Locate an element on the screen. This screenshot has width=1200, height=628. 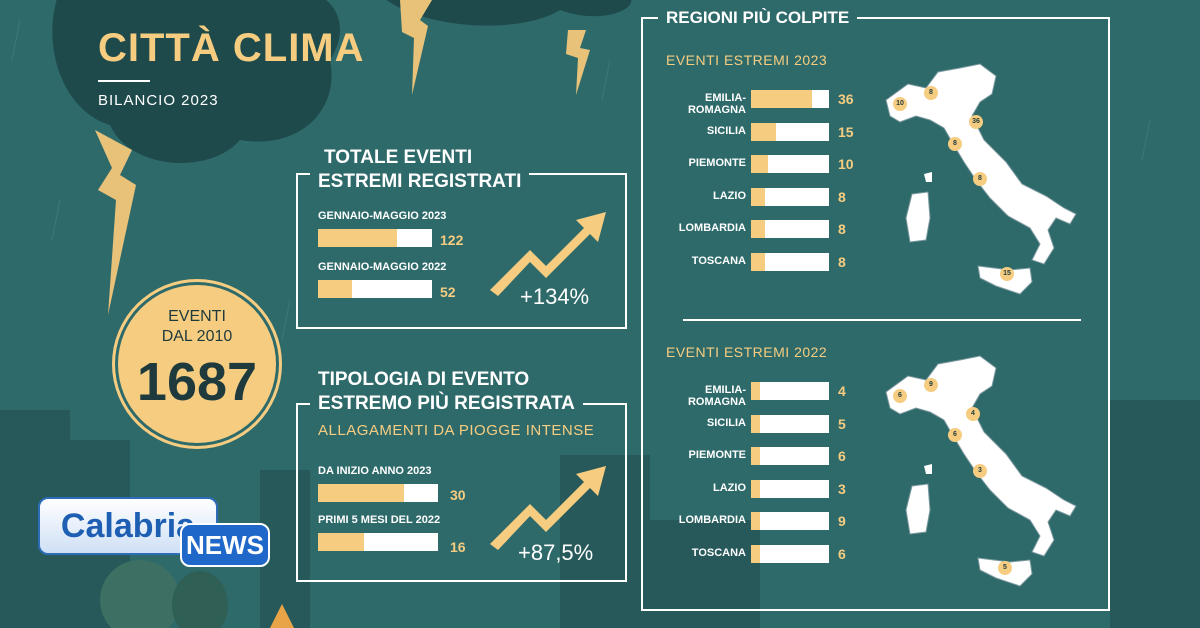
region-row: TOSCANA 8 is located at coordinates (766, 261).